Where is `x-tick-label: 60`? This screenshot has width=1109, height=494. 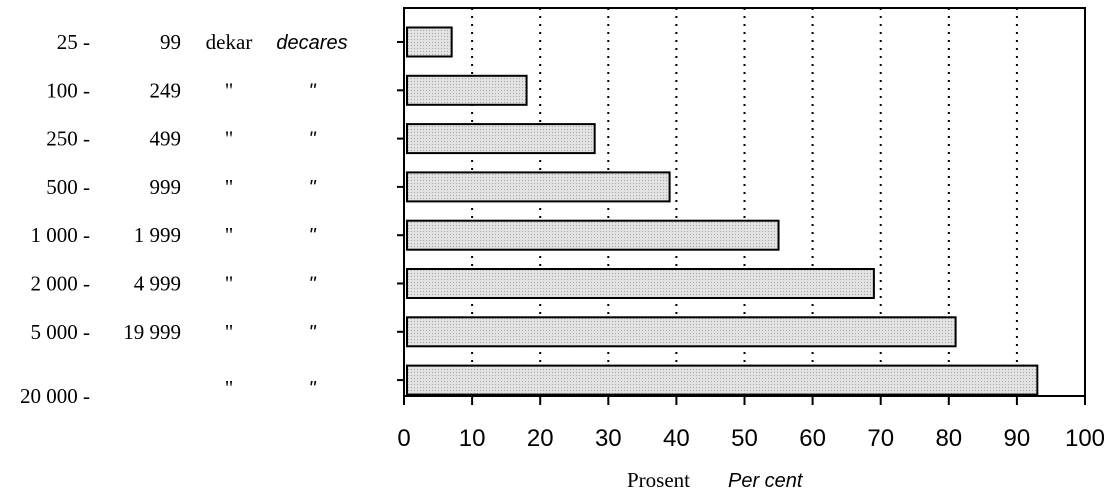
x-tick-label: 60 is located at coordinates (812, 438).